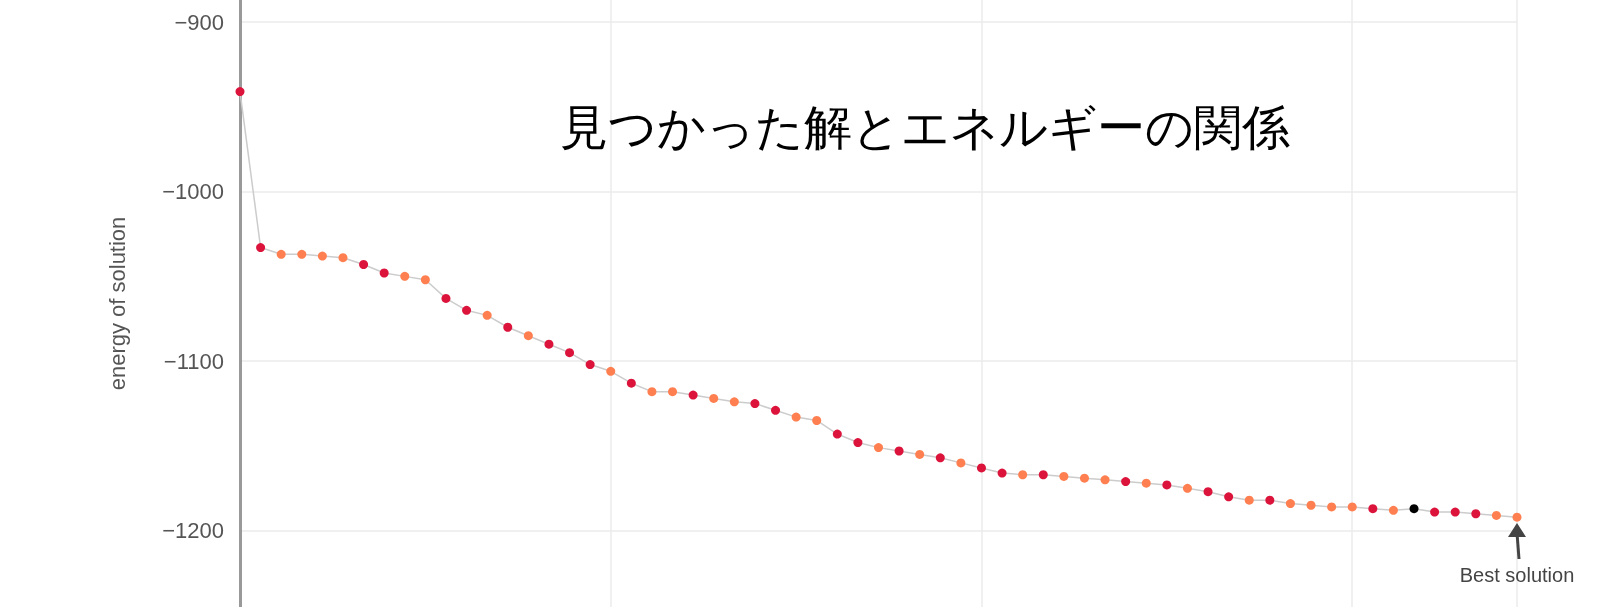 This screenshot has width=1615, height=607. What do you see at coordinates (117, 303) in the screenshot?
I see `y-axis-title: energy of solution` at bounding box center [117, 303].